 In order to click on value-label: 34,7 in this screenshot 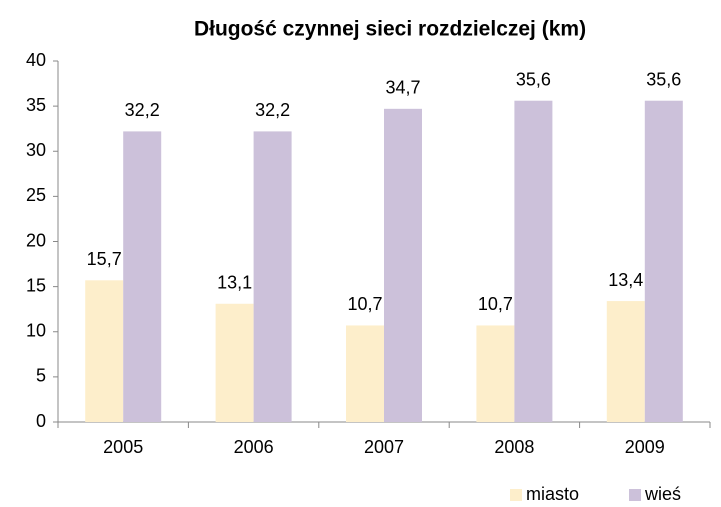, I will do `click(402, 88)`.